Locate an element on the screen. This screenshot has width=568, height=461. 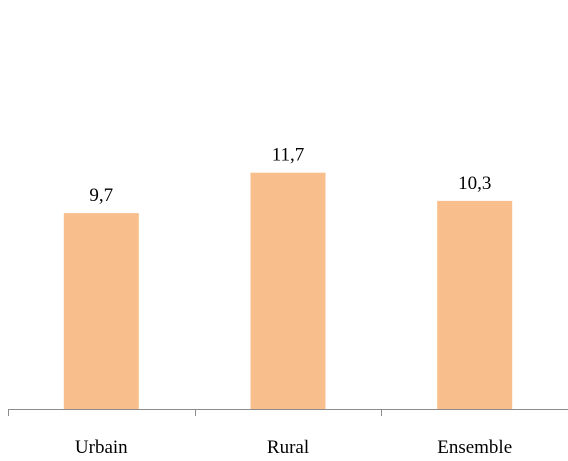
data-label-rural: 11,7 is located at coordinates (288, 155).